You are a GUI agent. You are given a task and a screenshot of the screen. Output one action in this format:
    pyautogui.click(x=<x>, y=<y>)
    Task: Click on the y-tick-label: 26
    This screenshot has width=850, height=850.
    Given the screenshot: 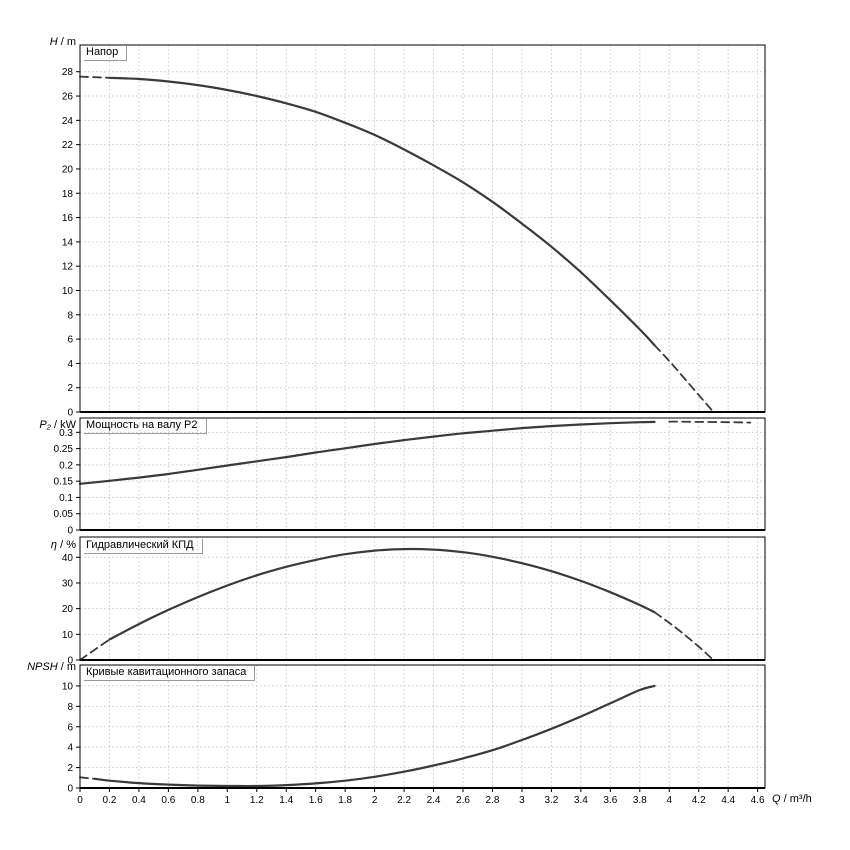 What is the action you would take?
    pyautogui.click(x=68, y=97)
    